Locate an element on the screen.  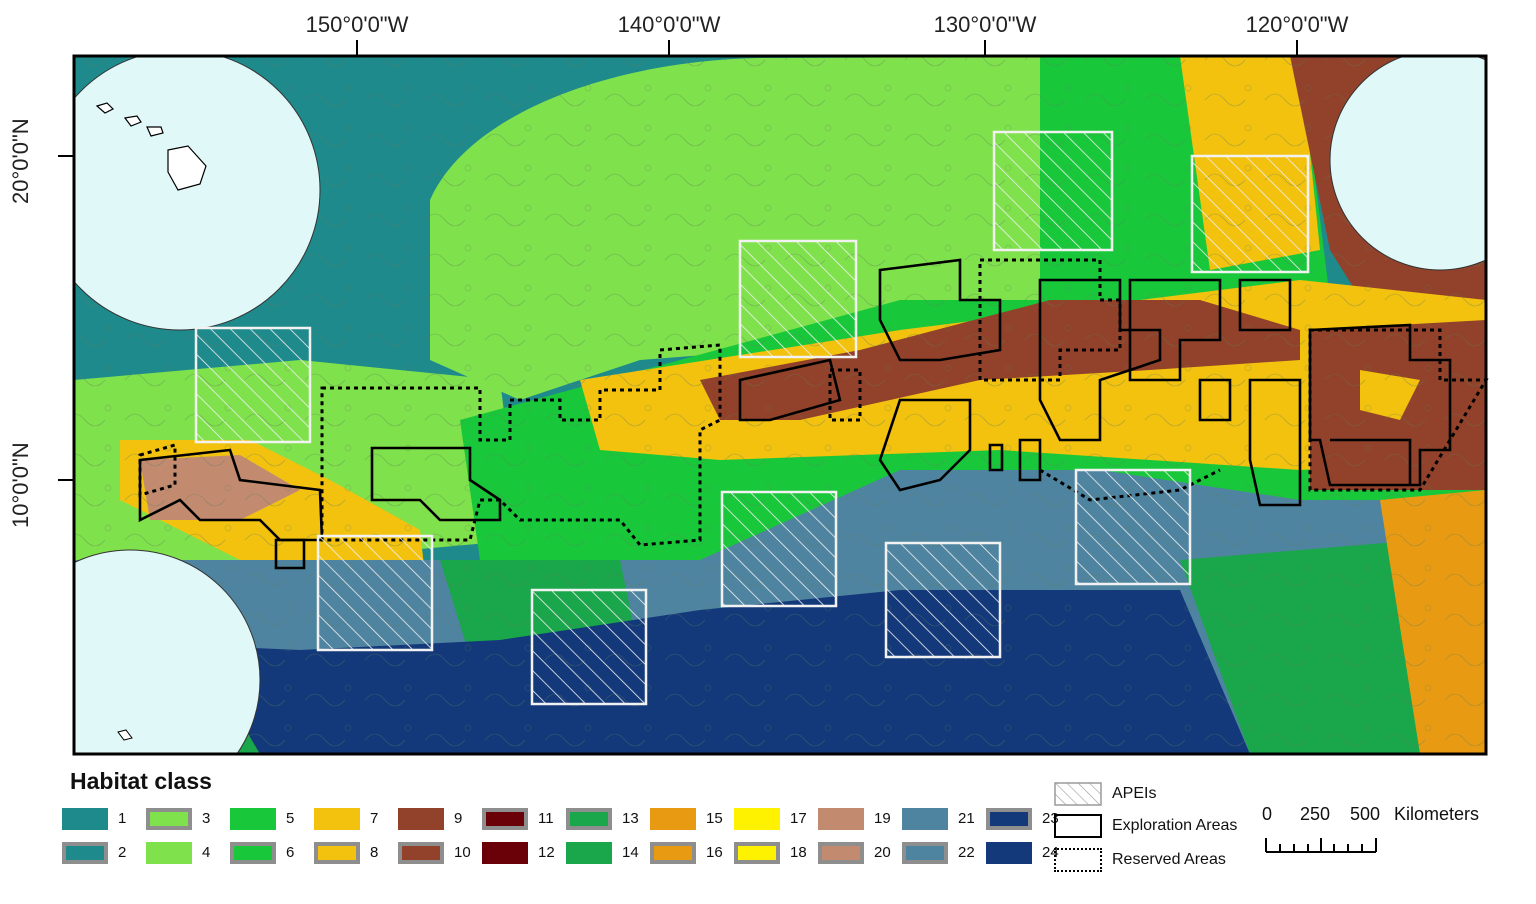
legend-class-number: 14 is located at coordinates (630, 852).